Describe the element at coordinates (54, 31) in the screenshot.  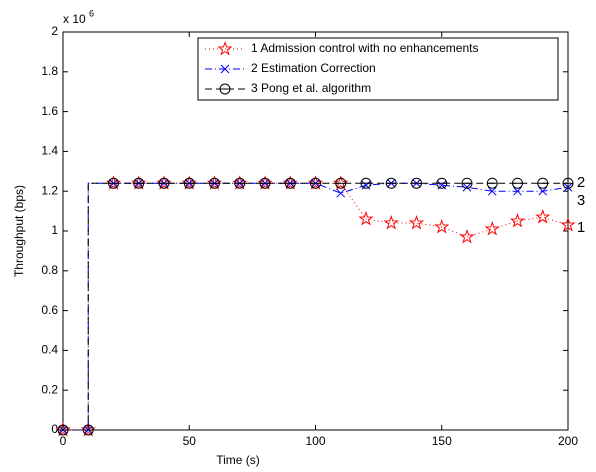
I see `y-tick-label: 2` at that location.